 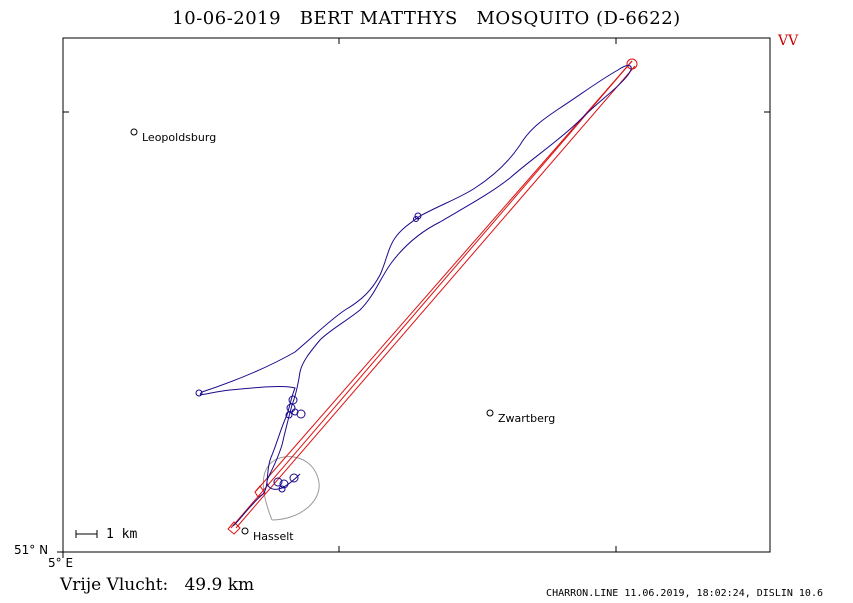 I want to click on leopoldsburg-label: Leopoldsburg, so click(x=179, y=137).